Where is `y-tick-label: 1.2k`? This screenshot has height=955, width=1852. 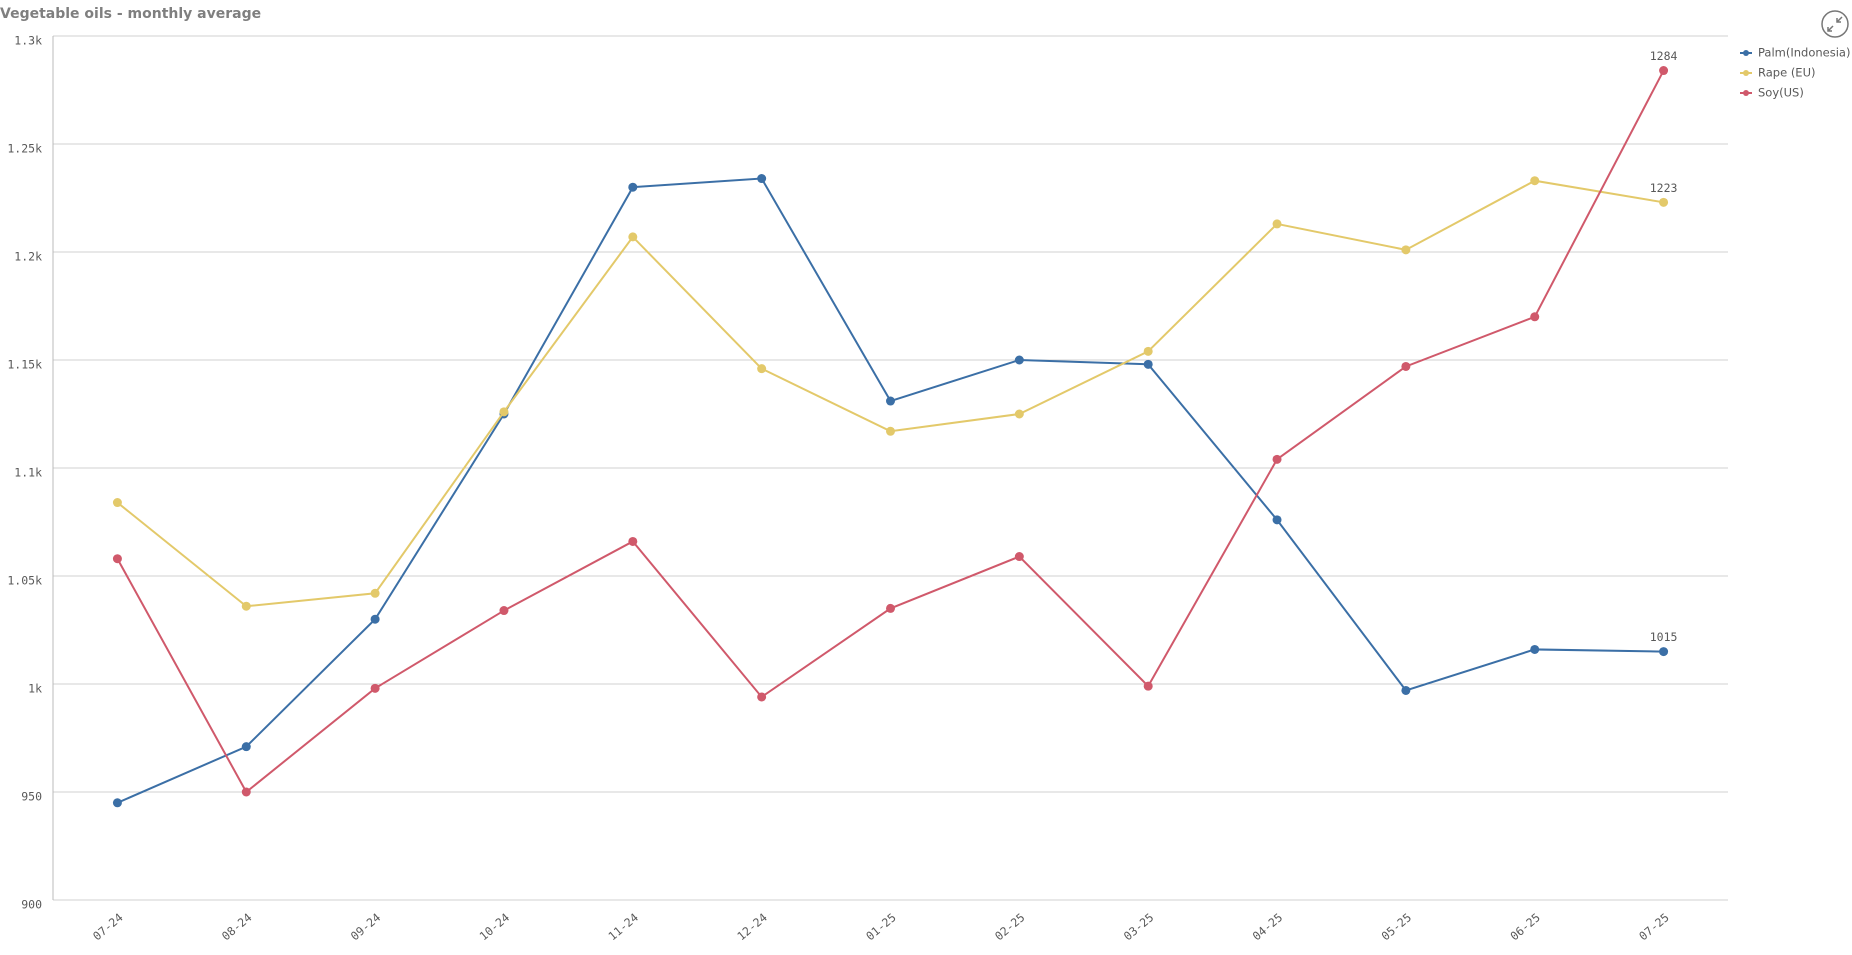
y-tick-label: 1.2k is located at coordinates (28, 257).